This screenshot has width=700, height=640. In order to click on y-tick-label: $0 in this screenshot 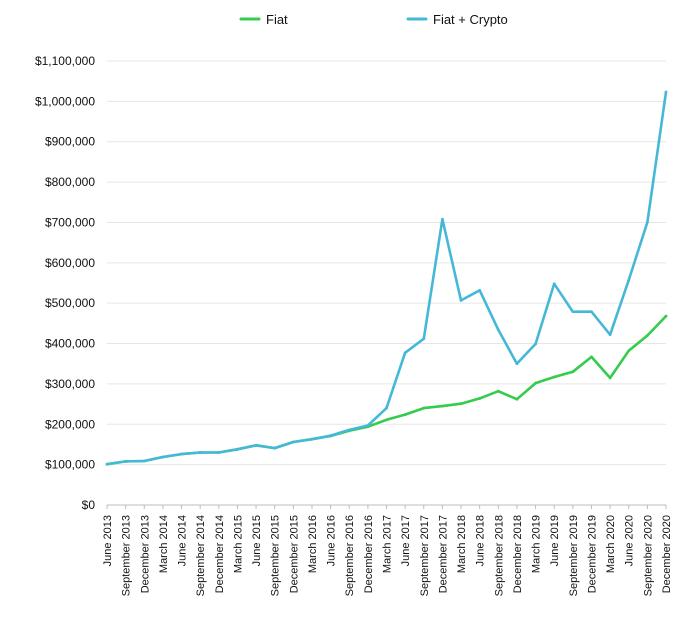, I will do `click(89, 505)`.